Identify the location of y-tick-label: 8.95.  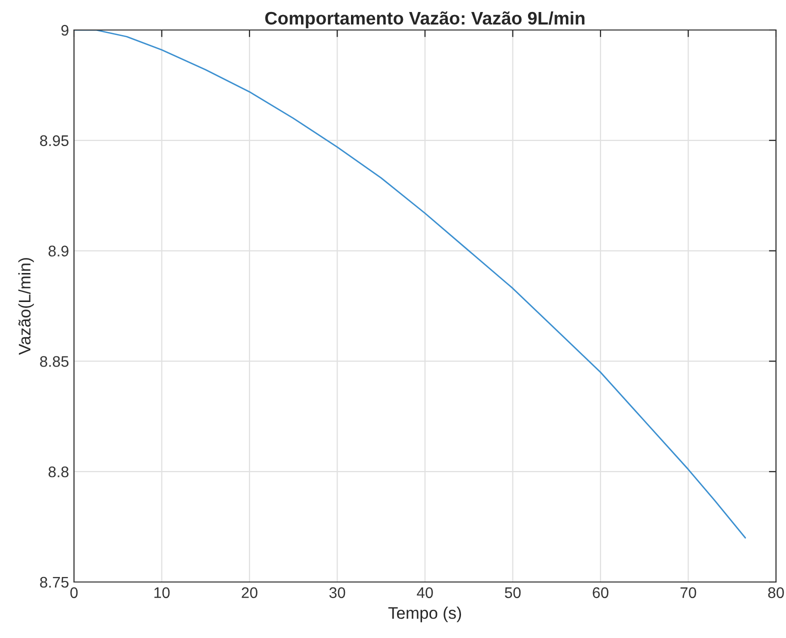
(54, 140).